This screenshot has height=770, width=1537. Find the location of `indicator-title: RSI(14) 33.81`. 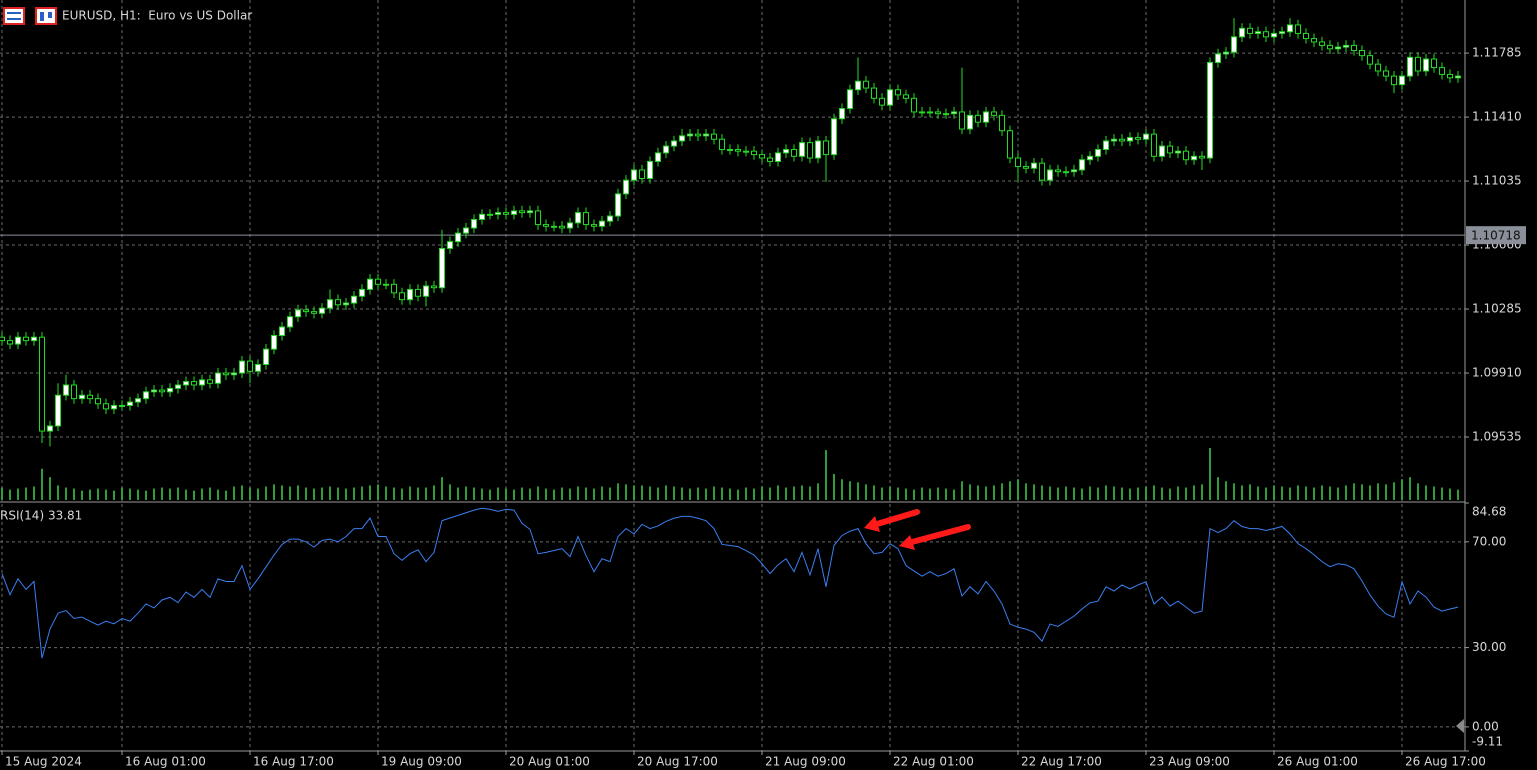

indicator-title: RSI(14) 33.81 is located at coordinates (41, 516).